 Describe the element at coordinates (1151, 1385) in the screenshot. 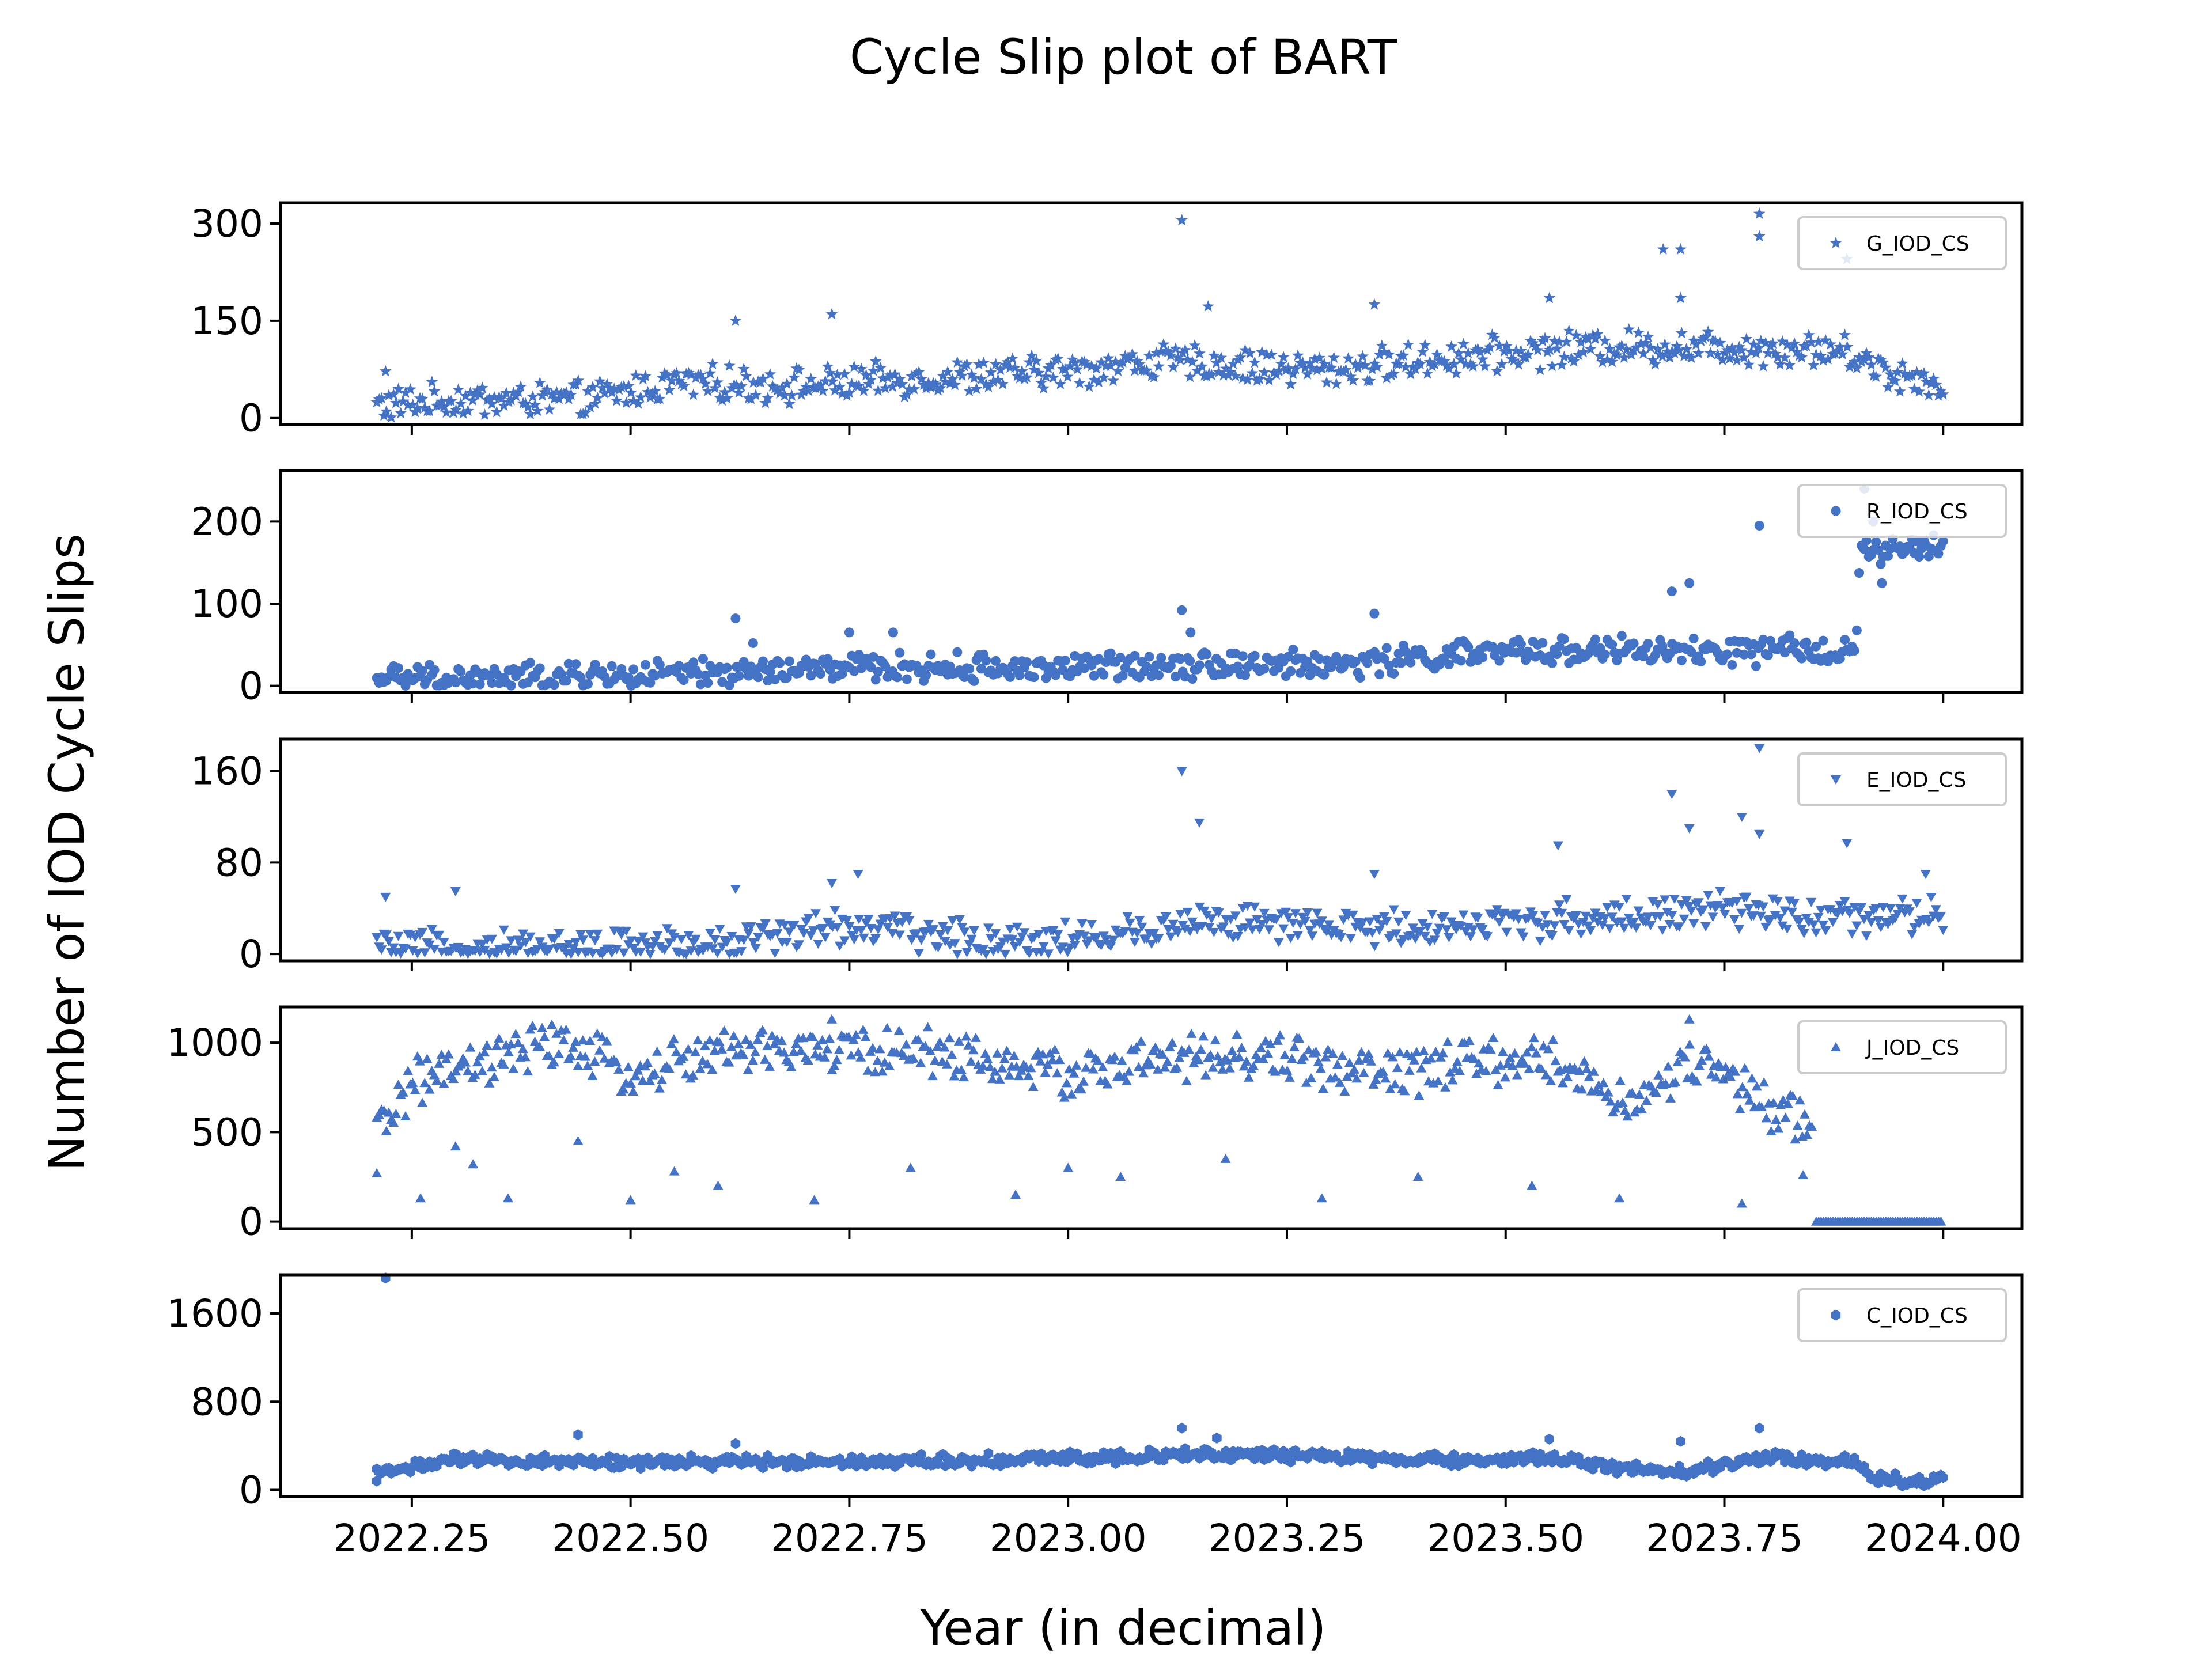

I see `axes-frame` at that location.